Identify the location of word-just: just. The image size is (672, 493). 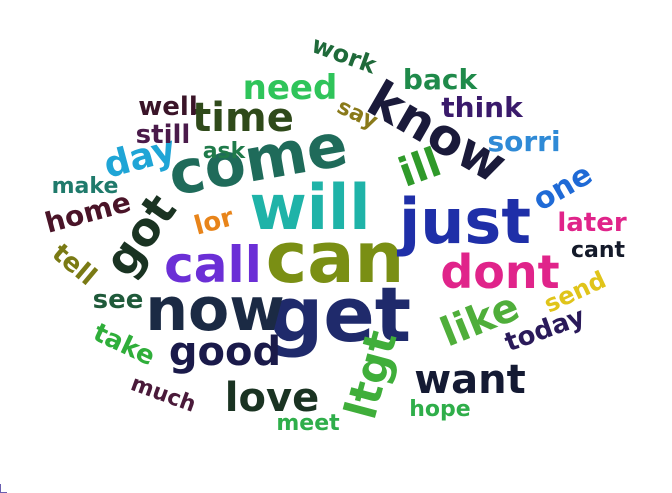
(465, 221).